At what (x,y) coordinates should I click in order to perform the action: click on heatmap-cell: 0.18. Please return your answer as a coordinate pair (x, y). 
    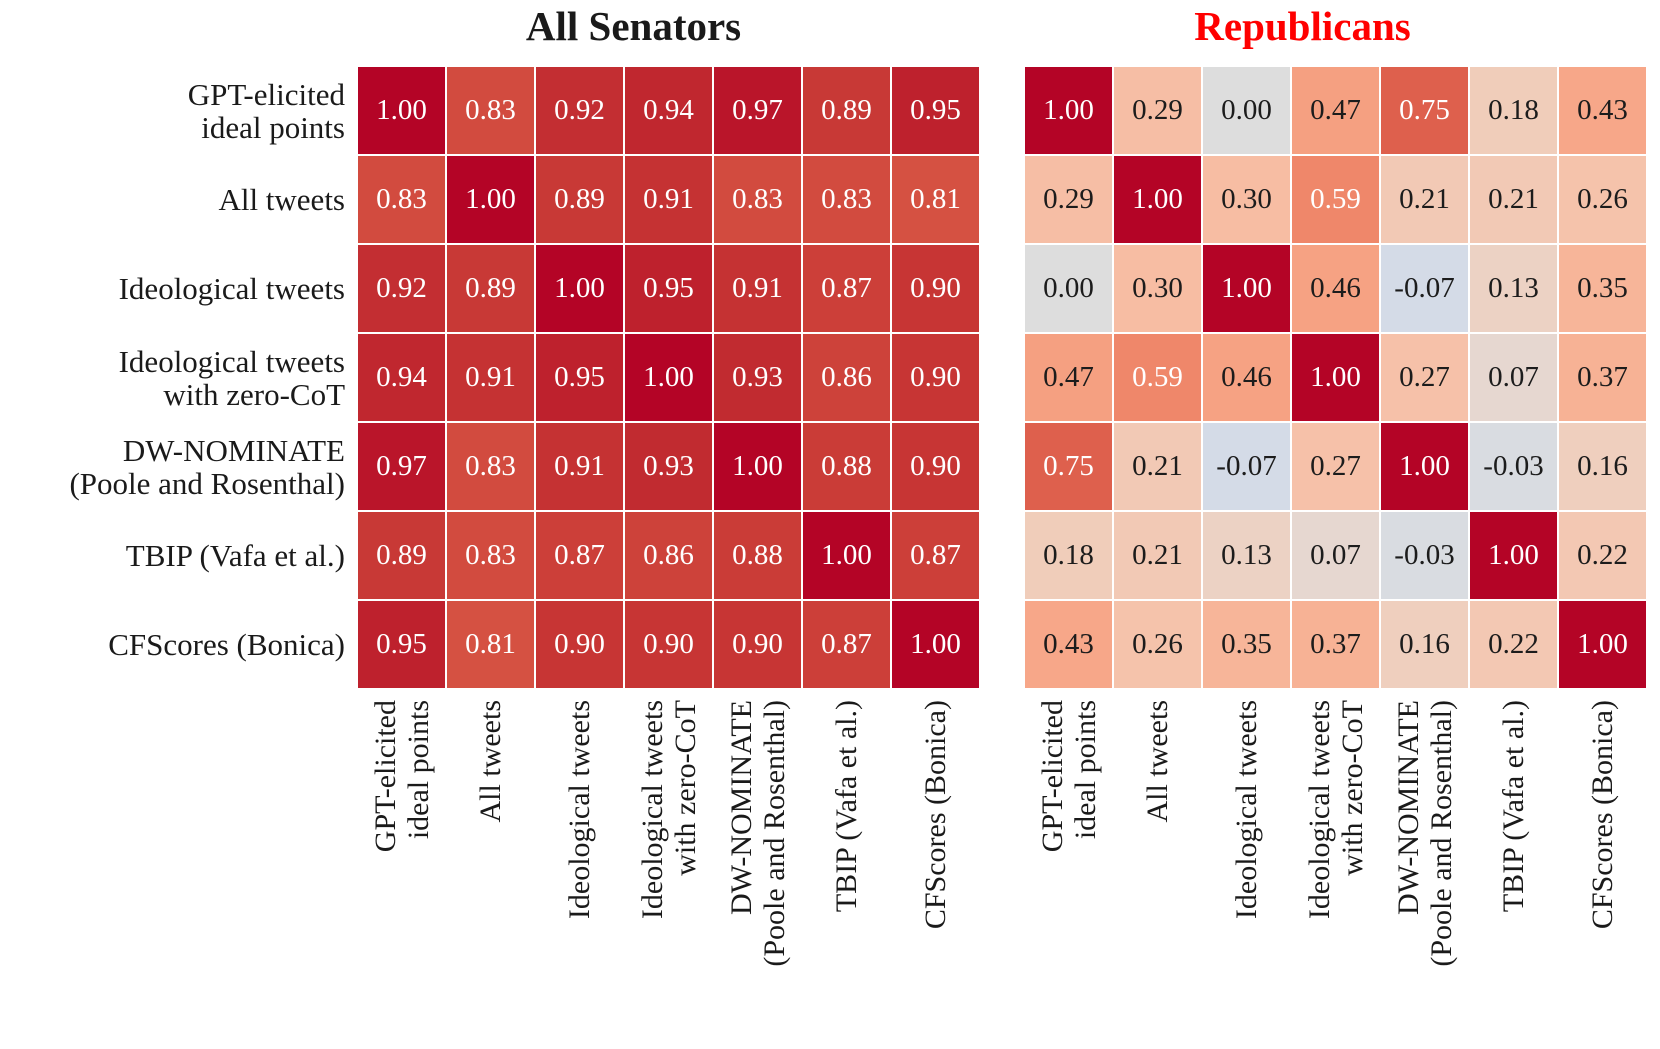
    Looking at the image, I should click on (1068, 555).